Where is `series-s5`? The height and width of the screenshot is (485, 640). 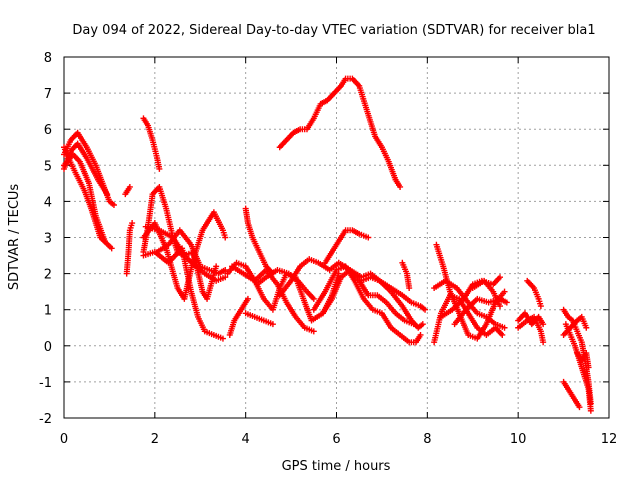 series-s5 is located at coordinates (127, 190).